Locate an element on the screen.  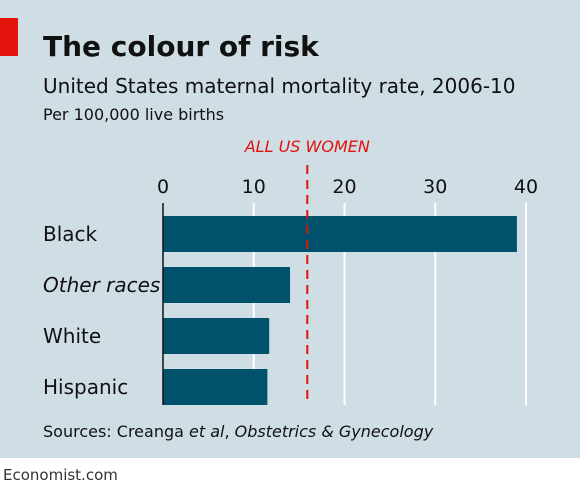
brand-tag is located at coordinates (9, 37).